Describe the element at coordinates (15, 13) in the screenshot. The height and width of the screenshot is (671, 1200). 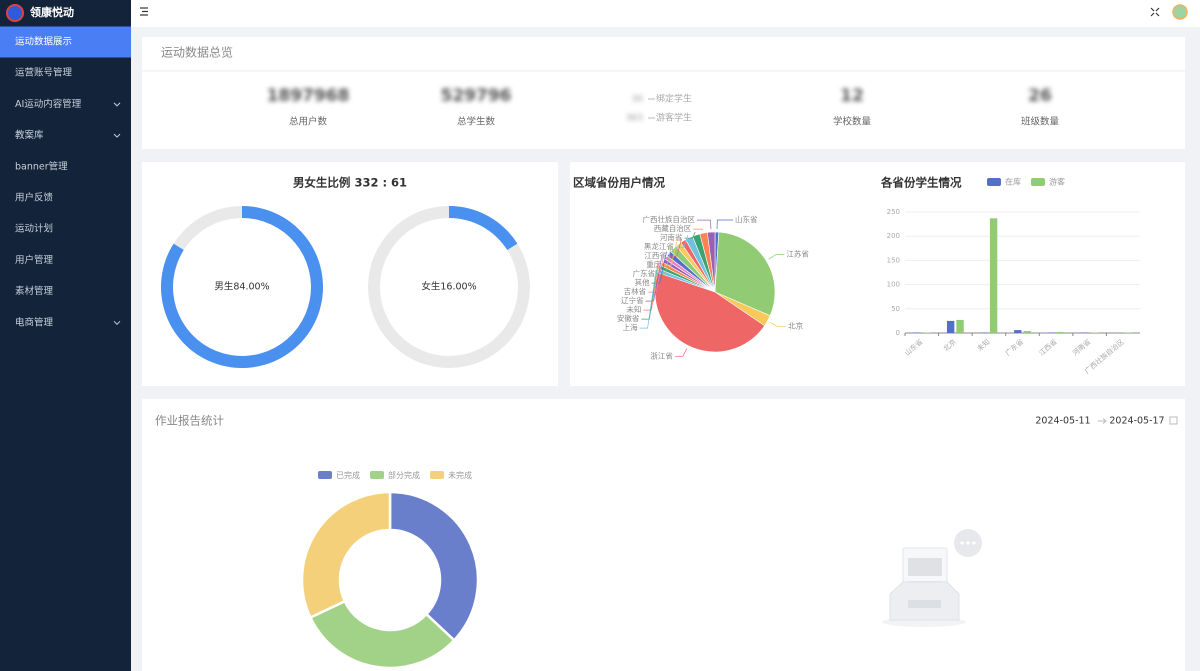
I see `logo` at that location.